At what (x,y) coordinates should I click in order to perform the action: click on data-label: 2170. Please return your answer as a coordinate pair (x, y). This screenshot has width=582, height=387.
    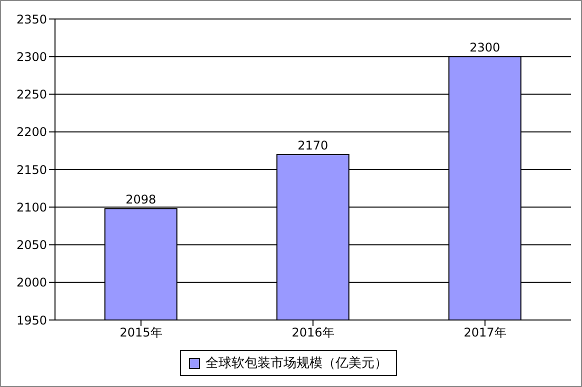
    Looking at the image, I should click on (313, 145).